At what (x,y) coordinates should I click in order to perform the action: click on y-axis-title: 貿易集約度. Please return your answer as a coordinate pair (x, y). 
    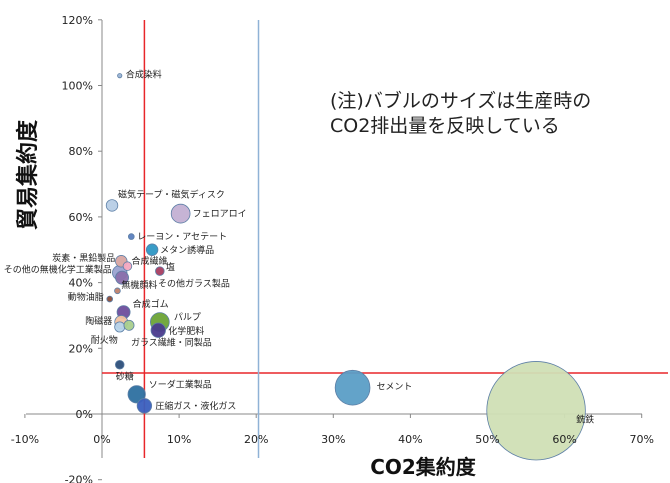
    Looking at the image, I should click on (28, 174).